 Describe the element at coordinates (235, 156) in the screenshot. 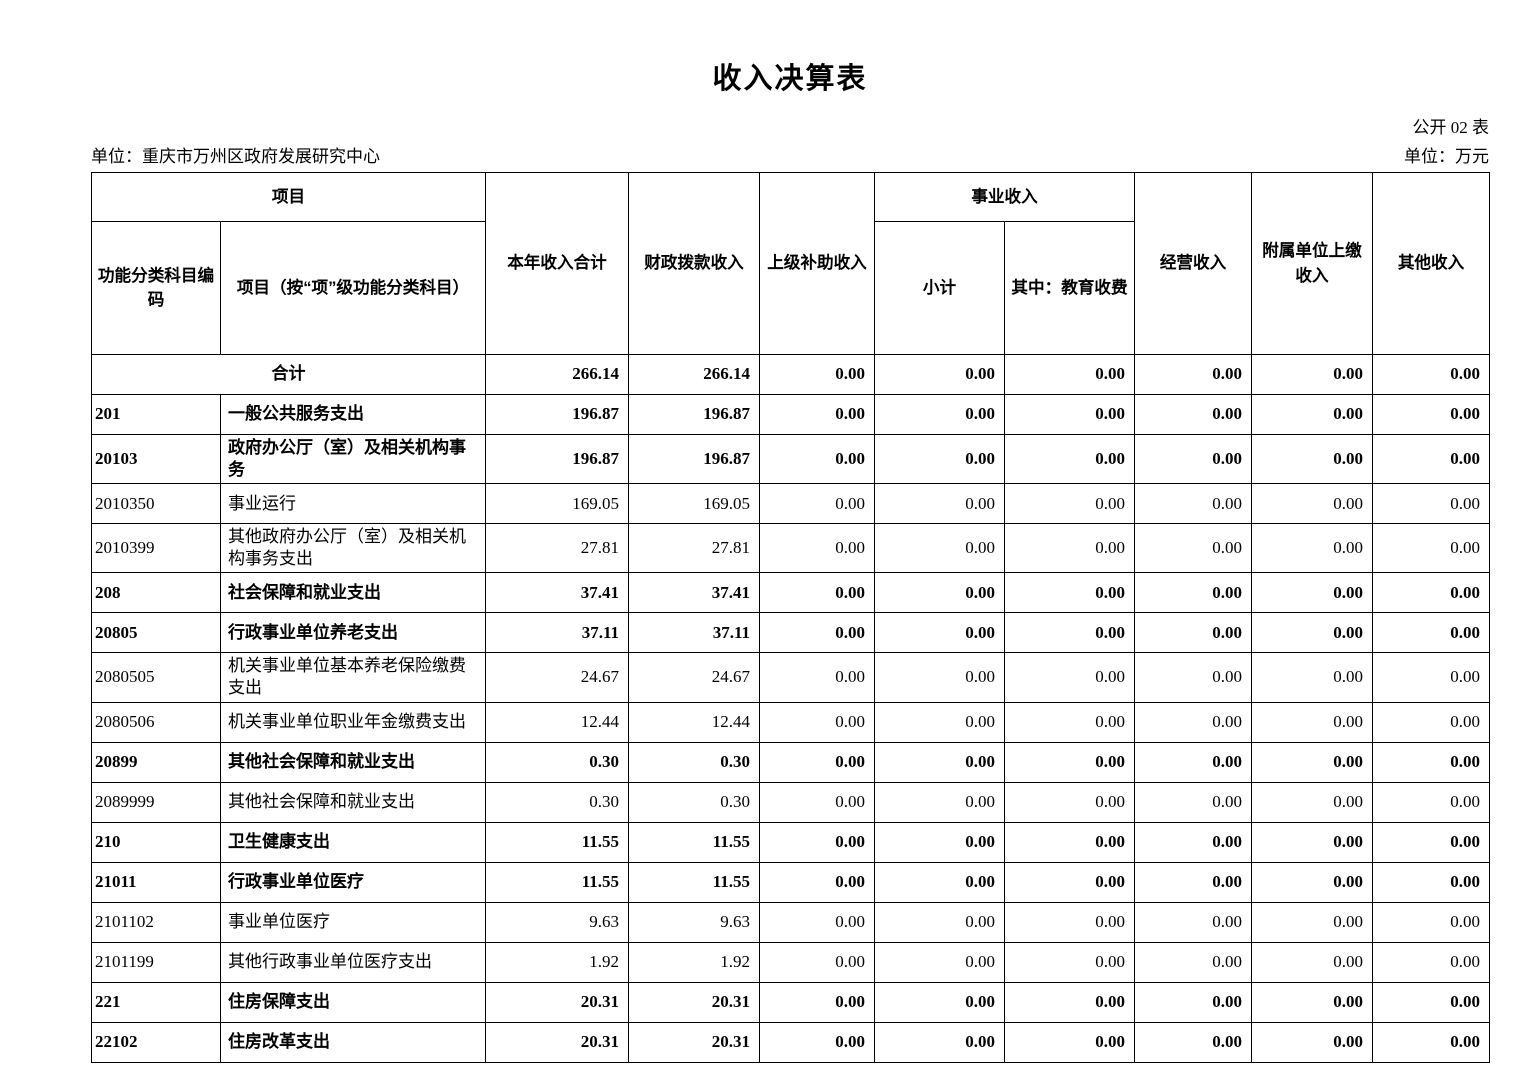

I see `org-name-label: 单位：重庆市万州区政府发展研究中心` at that location.